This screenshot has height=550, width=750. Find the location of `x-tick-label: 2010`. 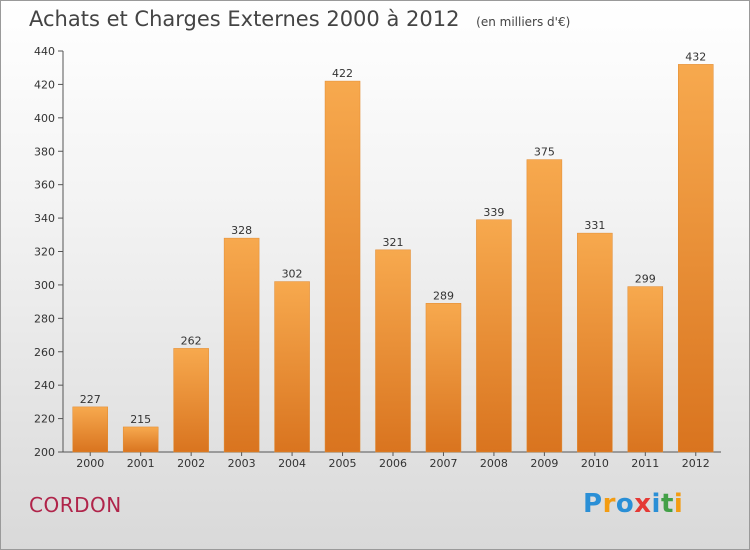

x-tick-label: 2010 is located at coordinates (595, 463).